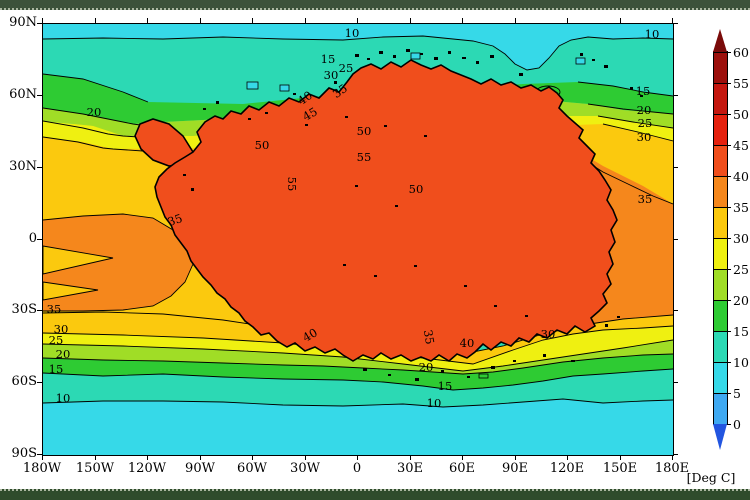 The image size is (750, 500). What do you see at coordinates (741, 114) in the screenshot?
I see `colorbar-tick-label: 50` at bounding box center [741, 114].